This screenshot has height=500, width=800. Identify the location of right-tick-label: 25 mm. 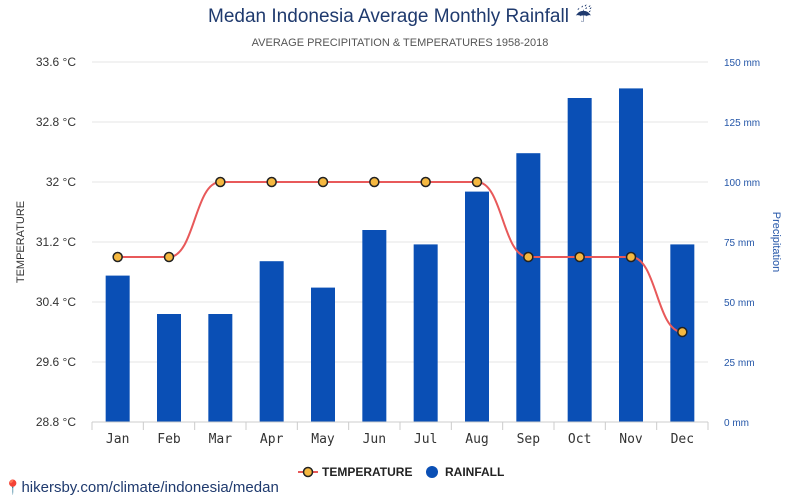
(739, 363).